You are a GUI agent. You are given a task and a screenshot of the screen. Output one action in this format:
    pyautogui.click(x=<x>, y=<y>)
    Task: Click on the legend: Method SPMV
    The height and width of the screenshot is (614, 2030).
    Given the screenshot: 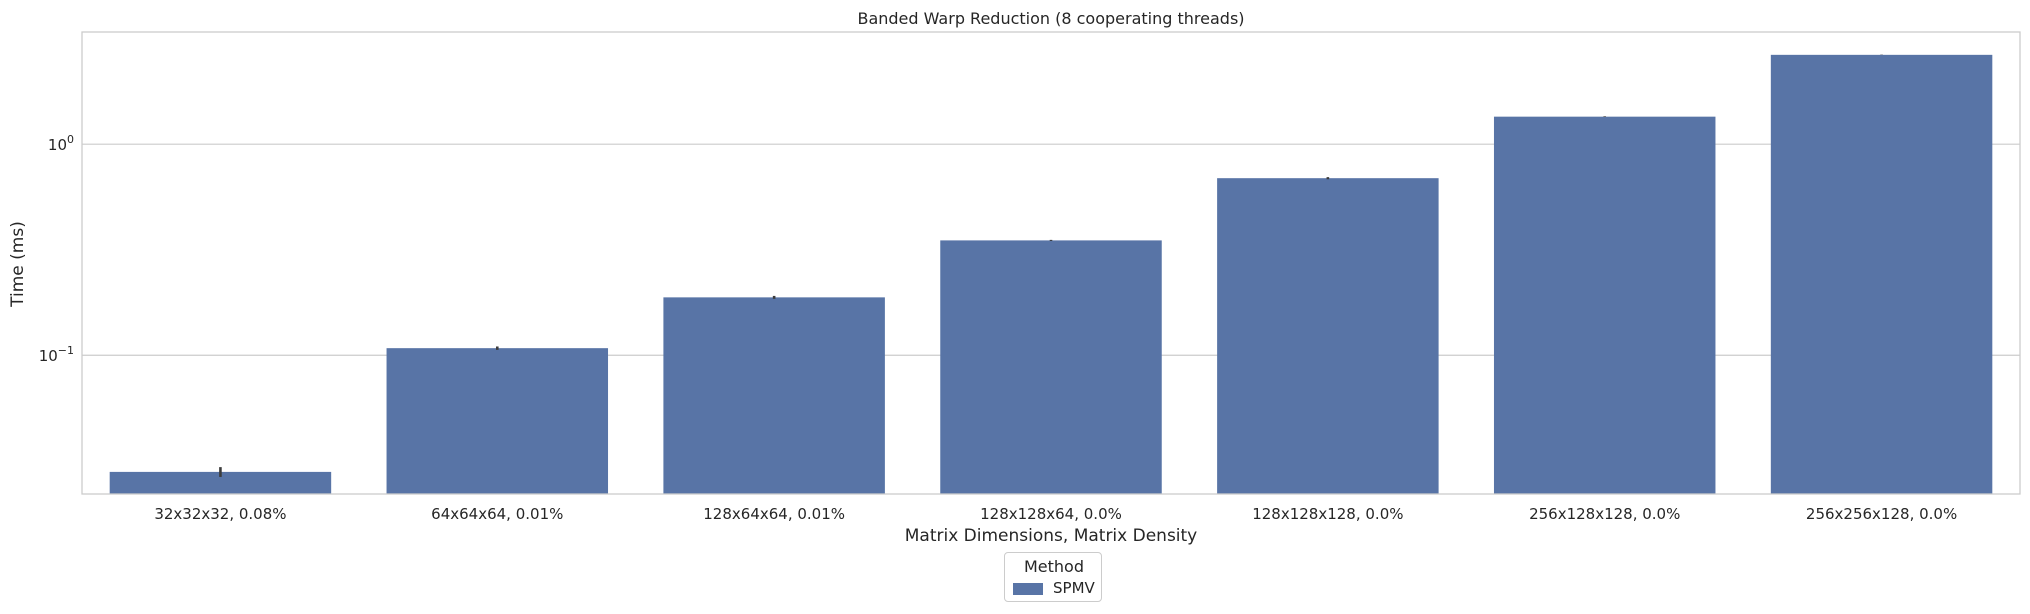 What is the action you would take?
    pyautogui.click(x=1053, y=577)
    